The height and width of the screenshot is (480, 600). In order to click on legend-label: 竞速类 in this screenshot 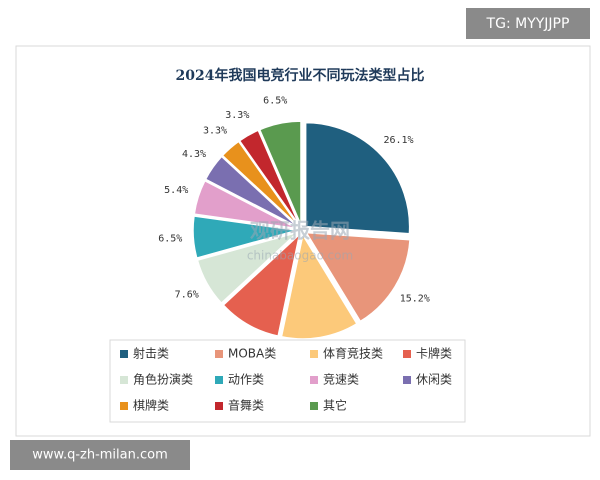, I will do `click(341, 380)`.